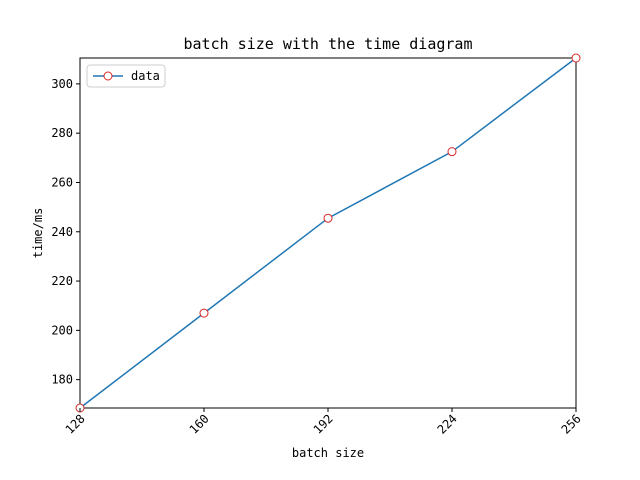  Describe the element at coordinates (328, 44) in the screenshot. I see `chart-title: batch size with the time diagram` at that location.